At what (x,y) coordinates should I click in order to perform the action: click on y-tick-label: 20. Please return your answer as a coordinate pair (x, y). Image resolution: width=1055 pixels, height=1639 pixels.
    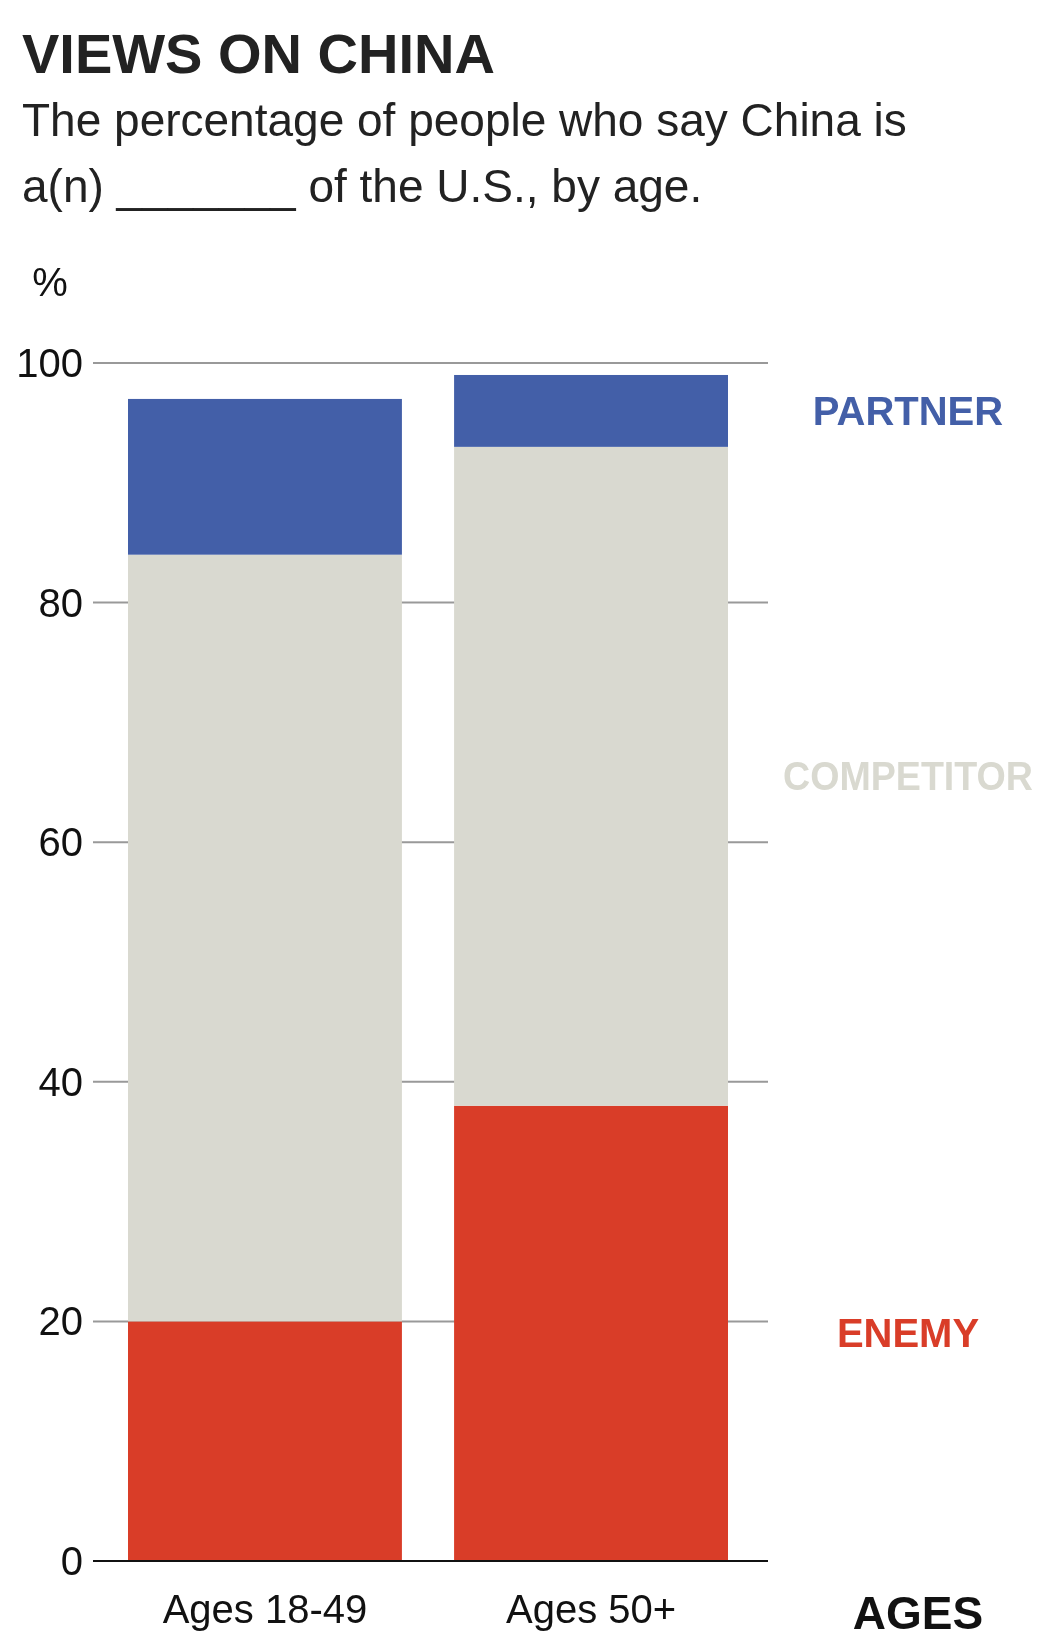
    Looking at the image, I should click on (60, 1321).